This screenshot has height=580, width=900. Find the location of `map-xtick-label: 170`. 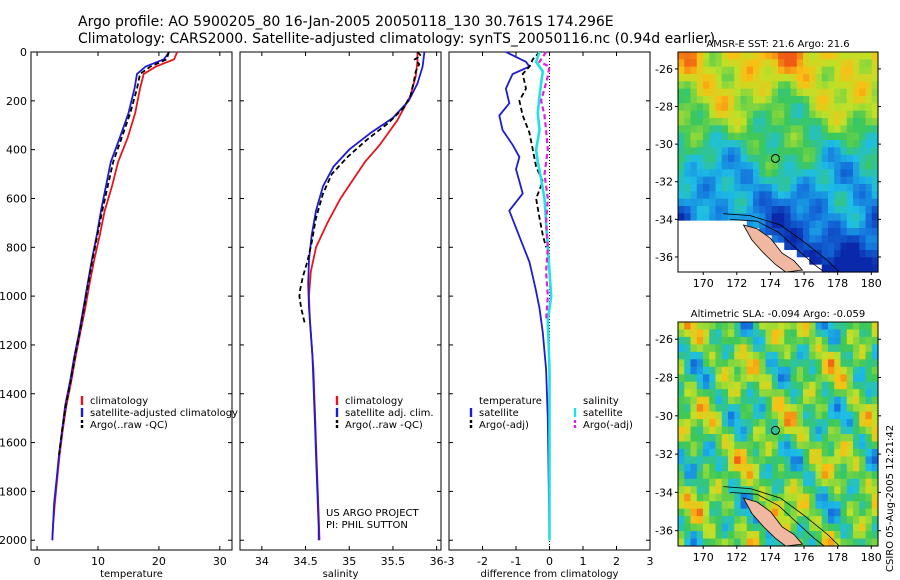

map-xtick-label: 170 is located at coordinates (703, 283).